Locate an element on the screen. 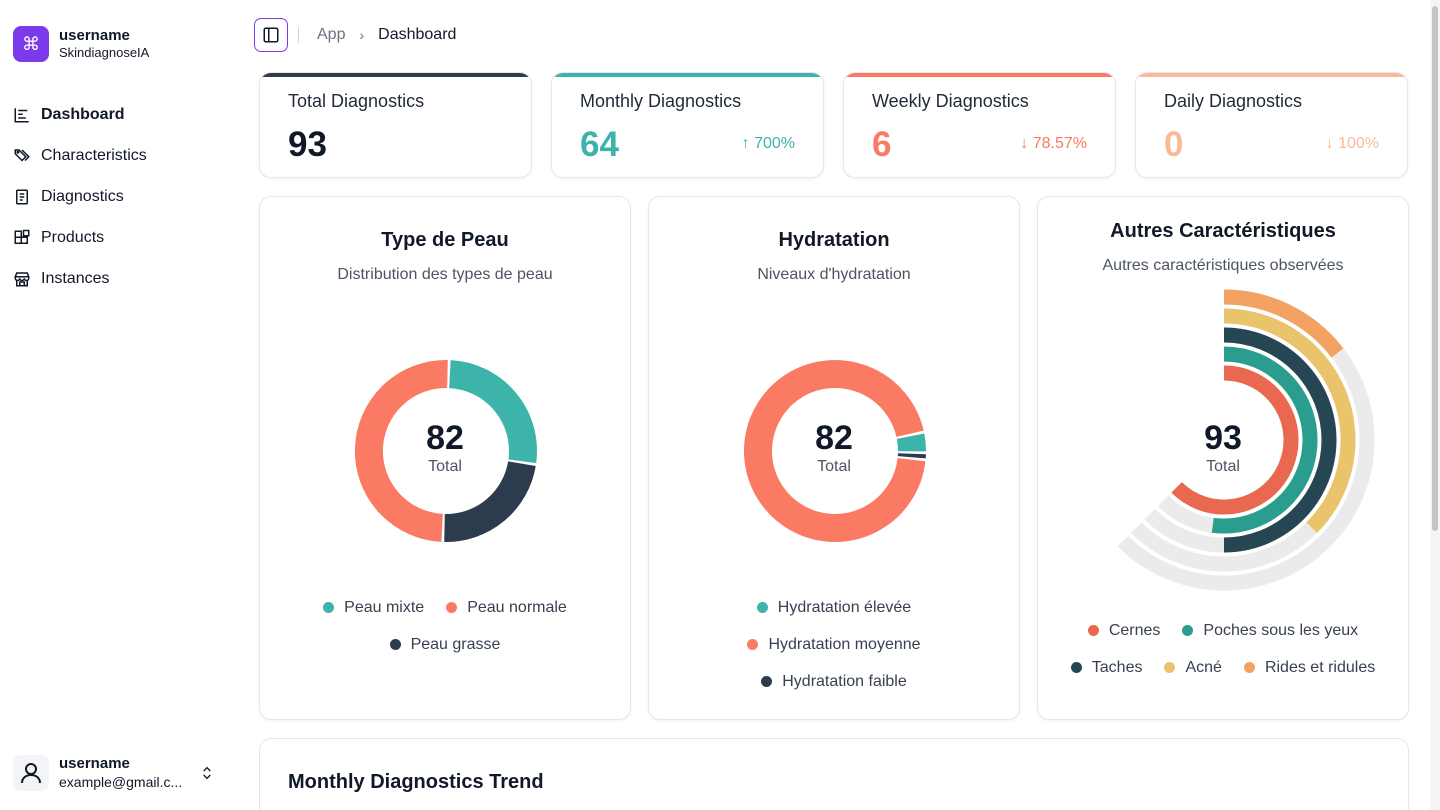  avatar is located at coordinates (31, 773).